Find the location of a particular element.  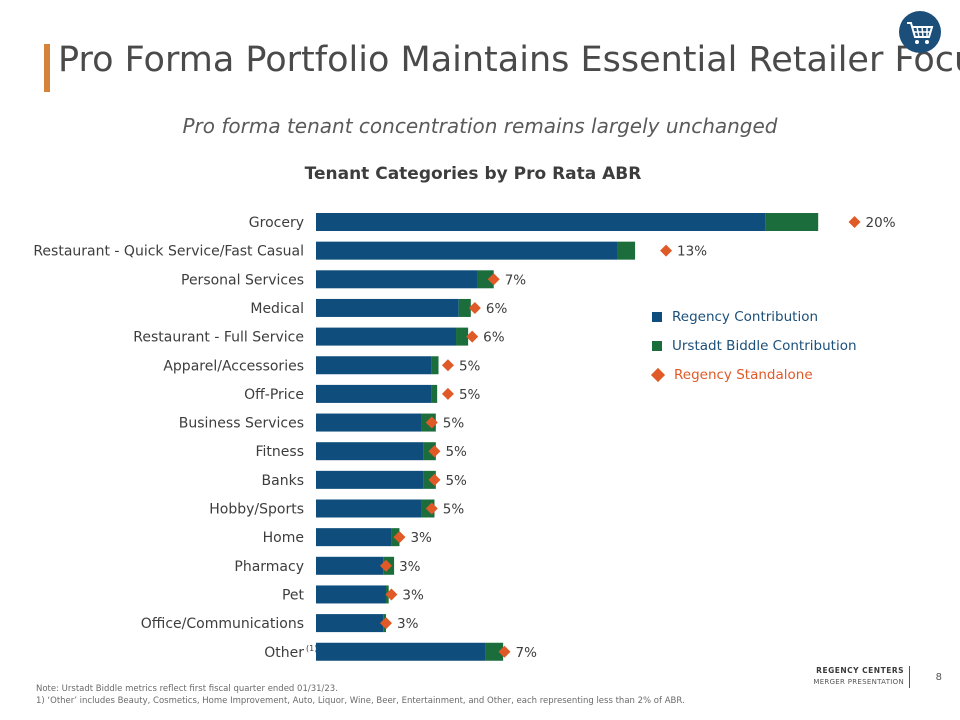

legend-swatch-regency is located at coordinates (657, 316).